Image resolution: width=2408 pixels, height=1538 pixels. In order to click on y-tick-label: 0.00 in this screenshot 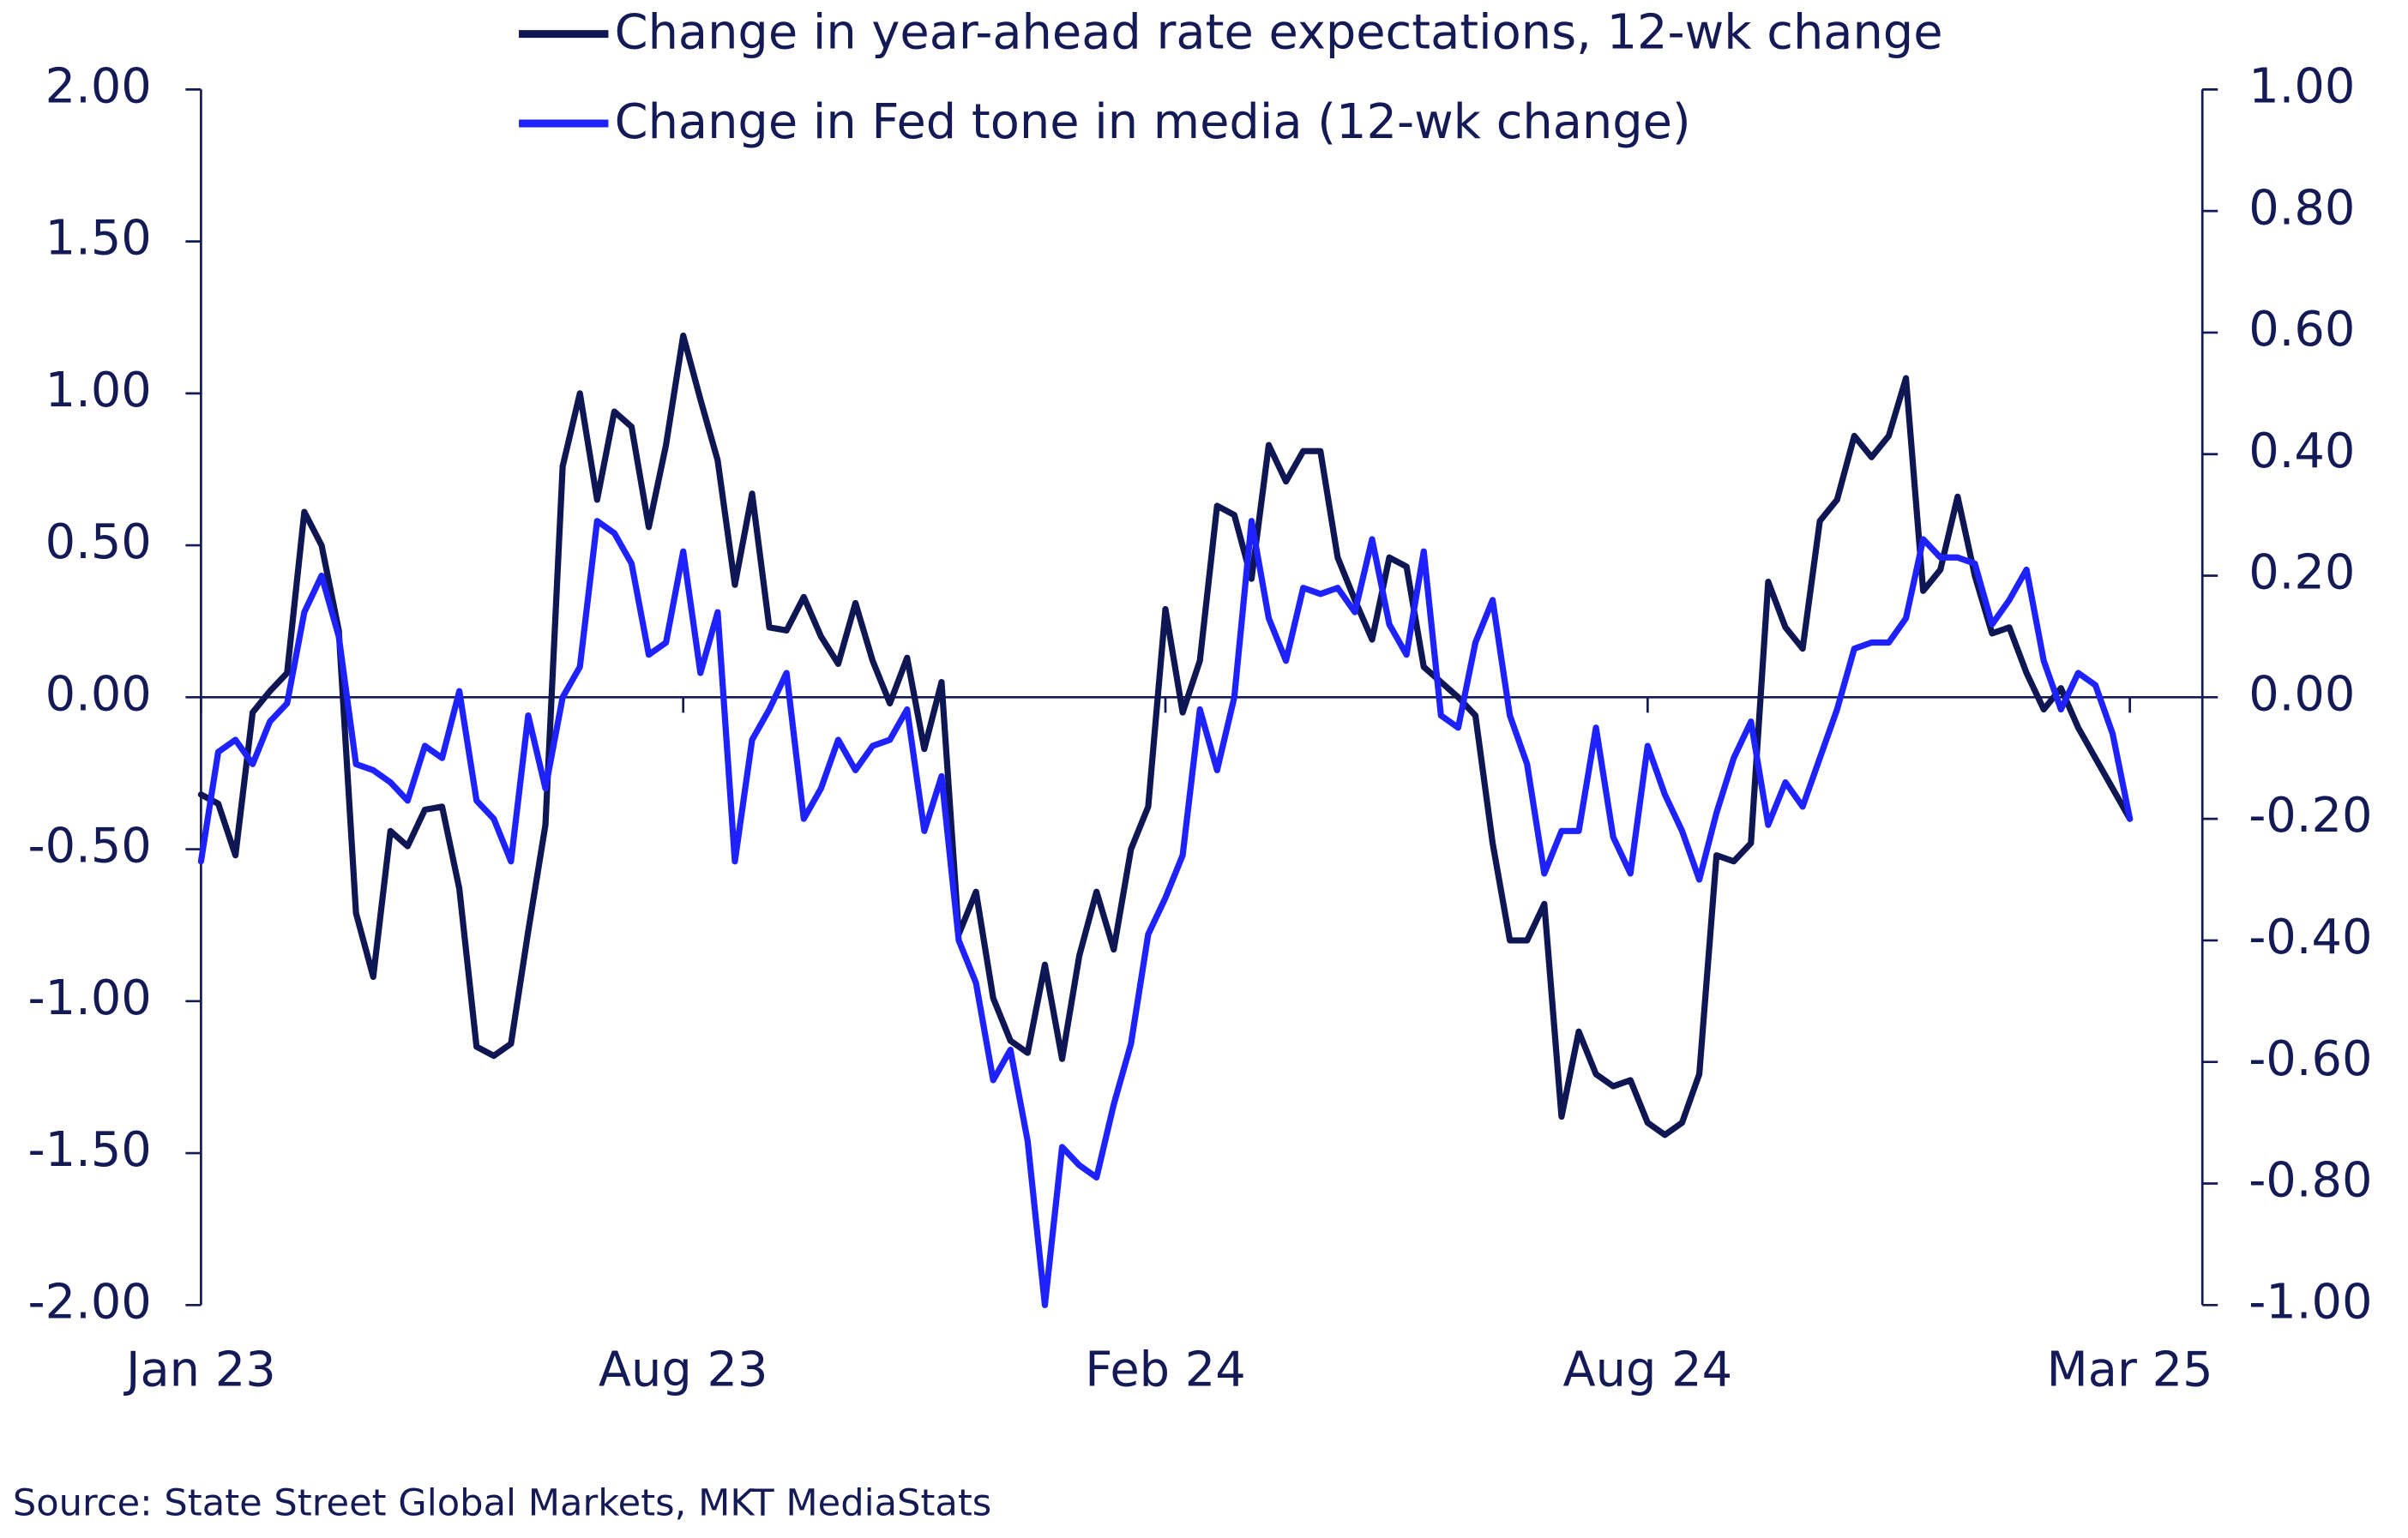, I will do `click(98, 694)`.